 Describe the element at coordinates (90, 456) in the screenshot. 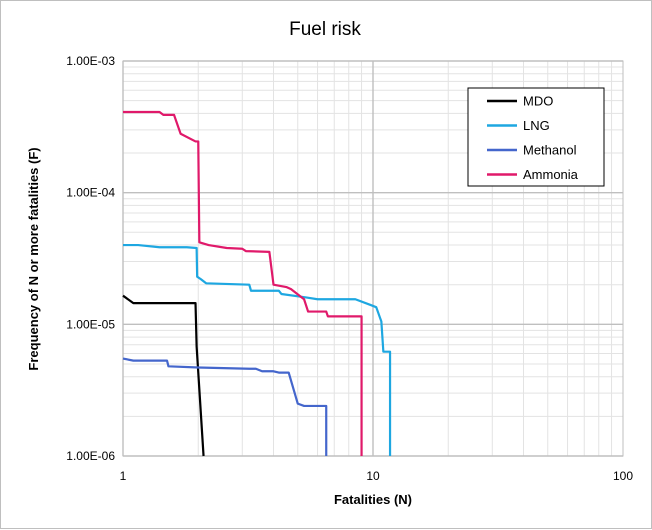

I see `y-tick-label: 1.00E-06` at that location.